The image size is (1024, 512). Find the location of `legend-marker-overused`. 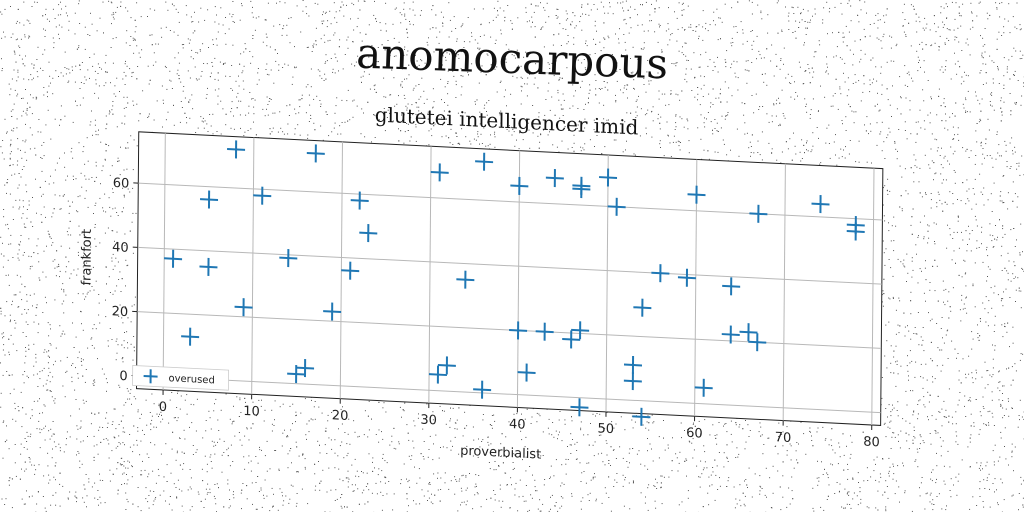

legend-marker-overused is located at coordinates (150, 376).